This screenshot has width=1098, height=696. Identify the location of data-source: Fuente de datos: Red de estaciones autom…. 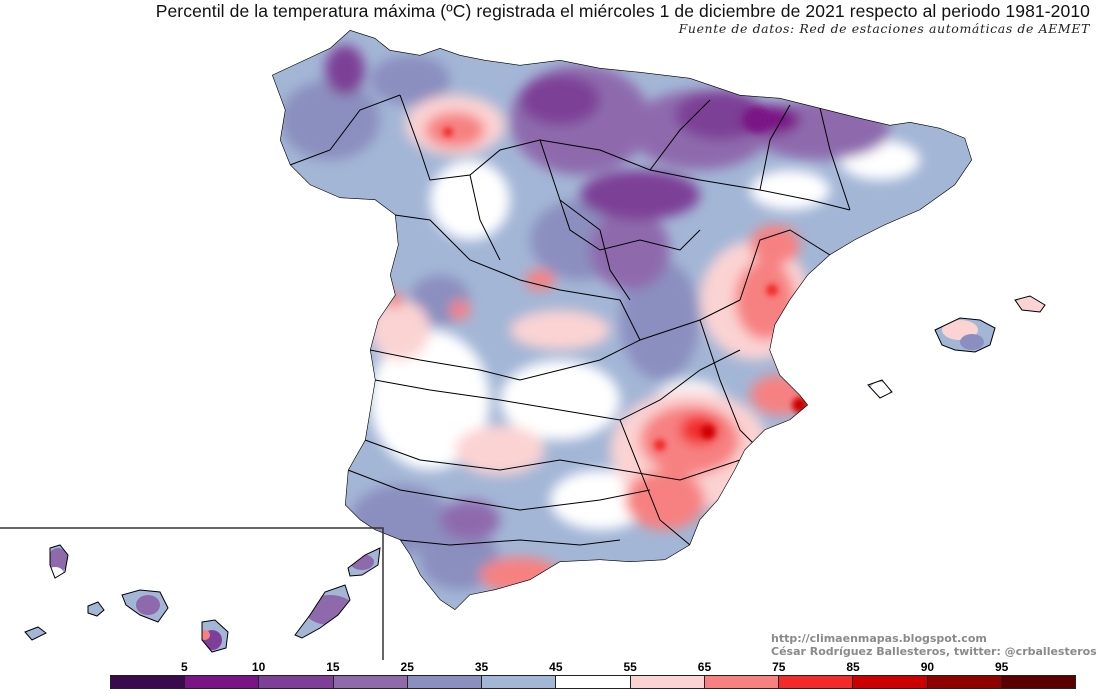
(884, 28).